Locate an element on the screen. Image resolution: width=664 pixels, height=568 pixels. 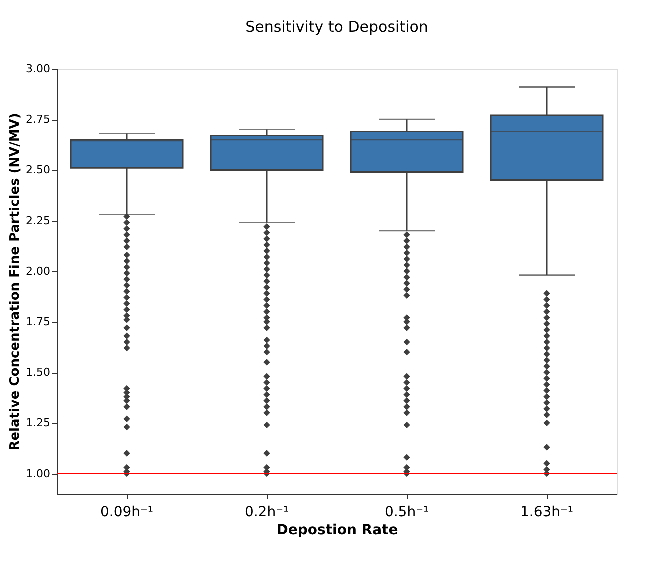
y-tick-label: 1.50 is located at coordinates (38, 373).